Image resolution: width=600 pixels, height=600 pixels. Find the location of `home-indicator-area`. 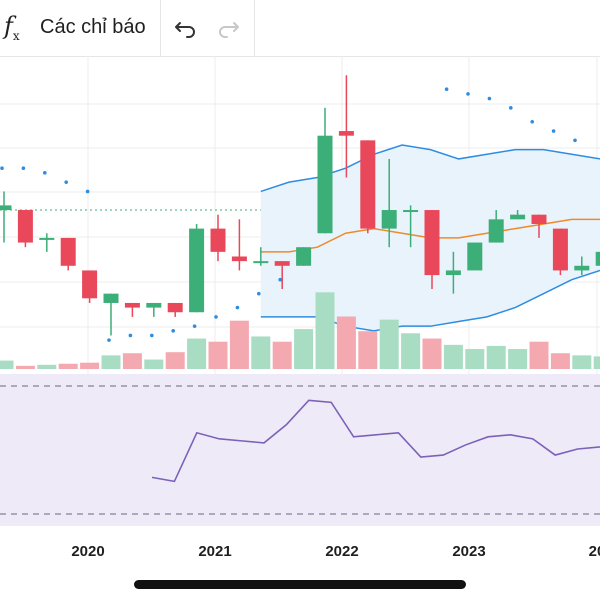

home-indicator-area is located at coordinates (300, 585).